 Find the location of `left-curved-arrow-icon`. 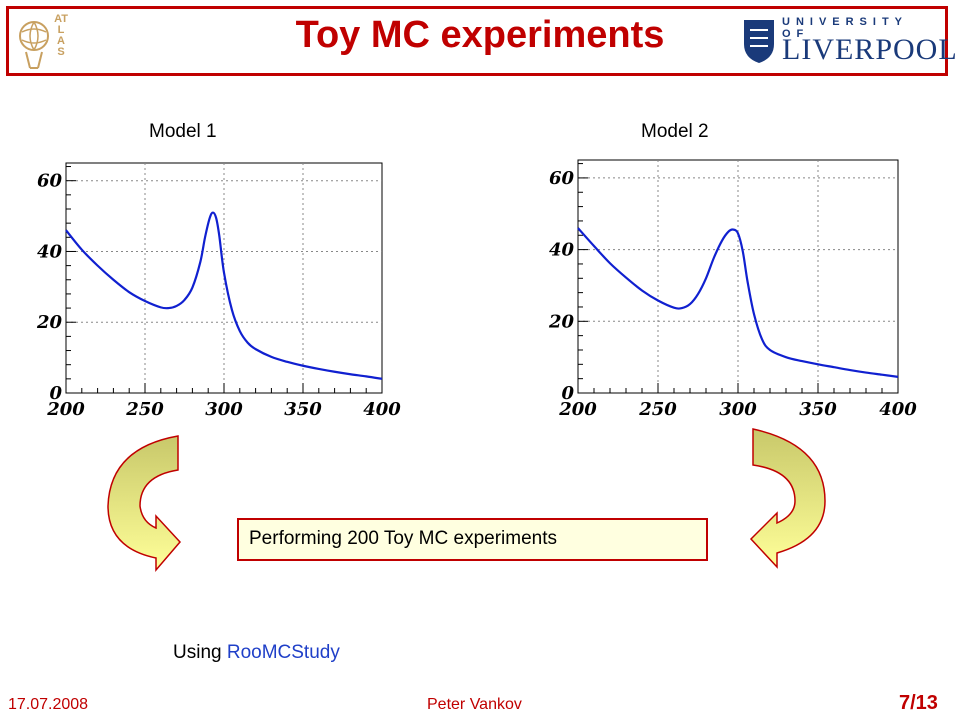

left-curved-arrow-icon is located at coordinates (144, 504).